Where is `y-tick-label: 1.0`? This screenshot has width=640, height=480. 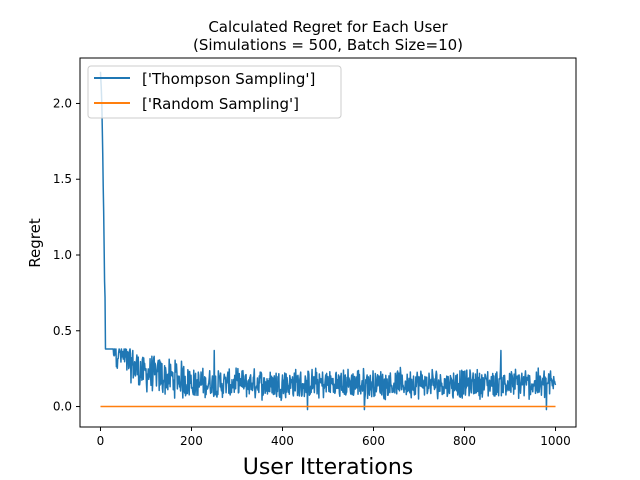 y-tick-label: 1.0 is located at coordinates (62, 255).